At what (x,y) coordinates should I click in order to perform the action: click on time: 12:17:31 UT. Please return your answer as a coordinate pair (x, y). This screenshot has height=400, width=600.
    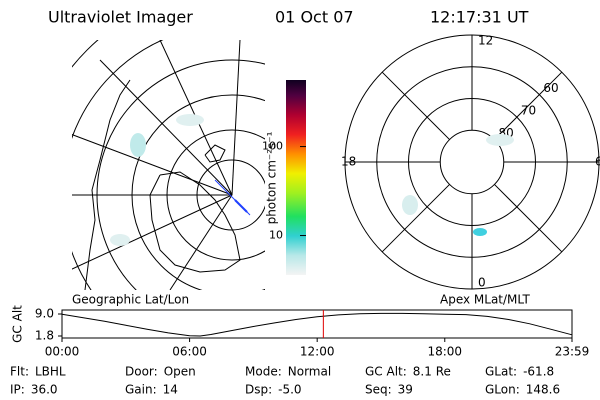
    Looking at the image, I should click on (479, 17).